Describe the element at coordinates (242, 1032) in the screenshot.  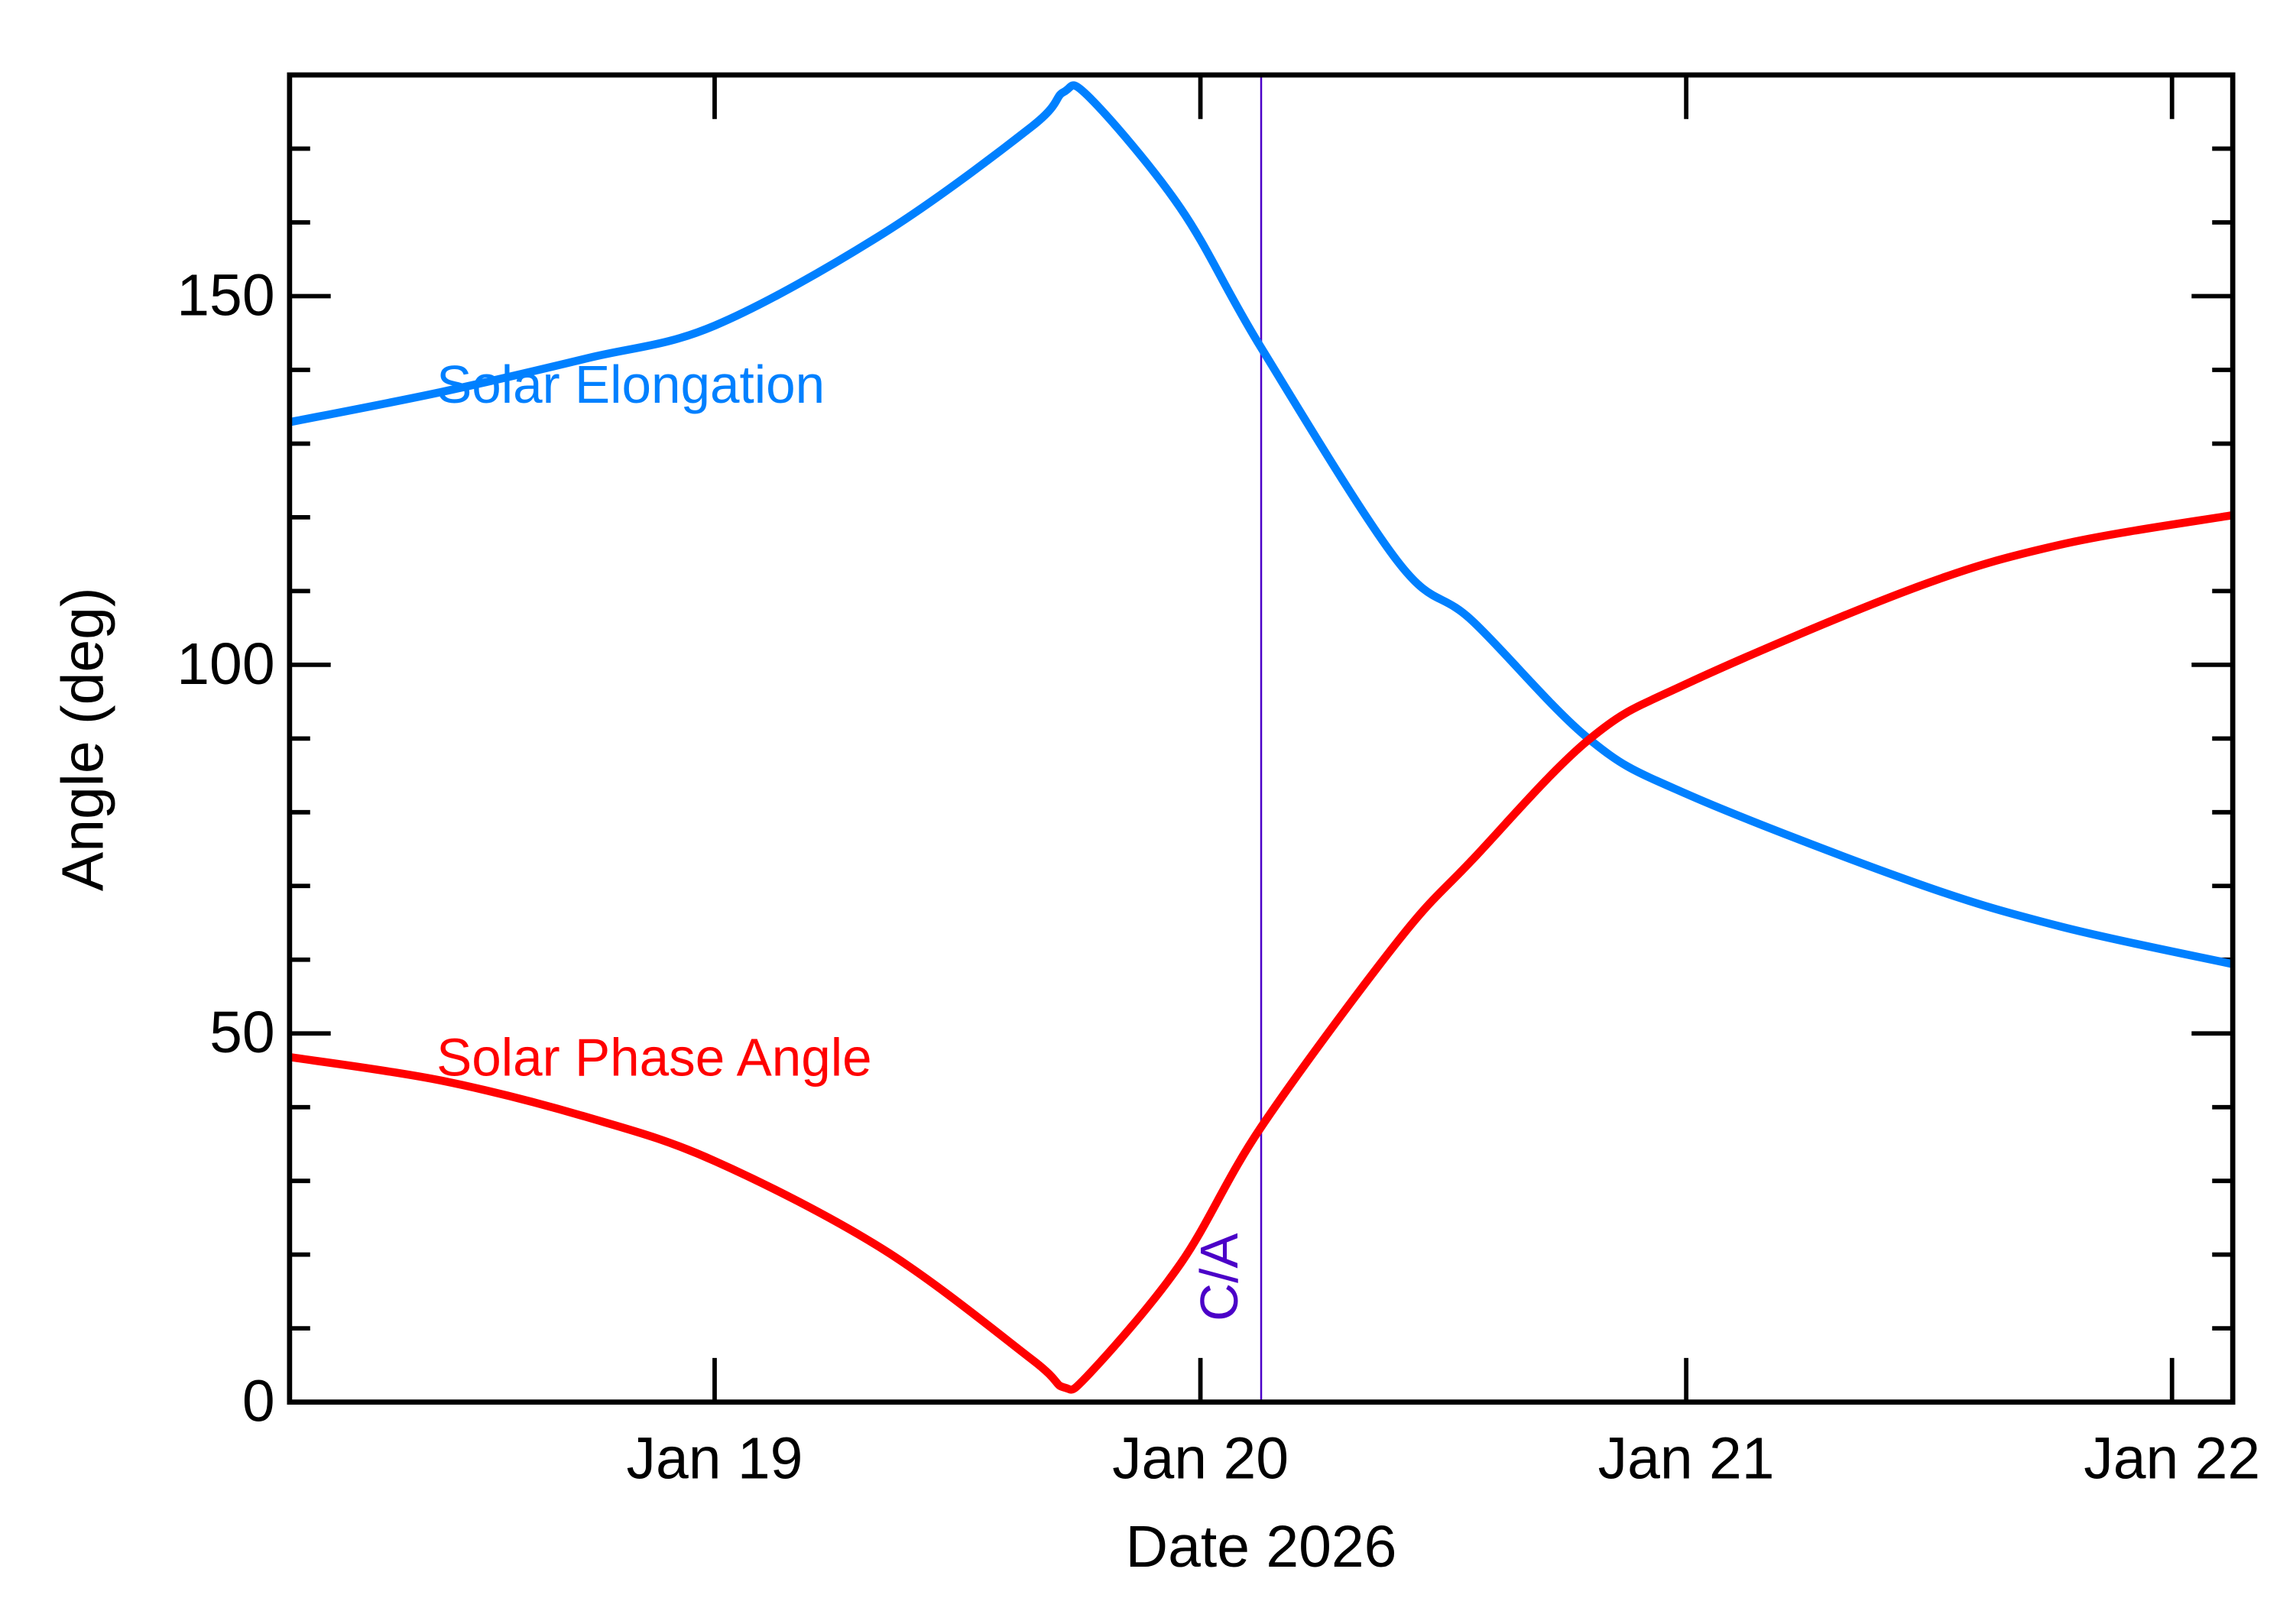
I see `y-tick-label: 50` at that location.